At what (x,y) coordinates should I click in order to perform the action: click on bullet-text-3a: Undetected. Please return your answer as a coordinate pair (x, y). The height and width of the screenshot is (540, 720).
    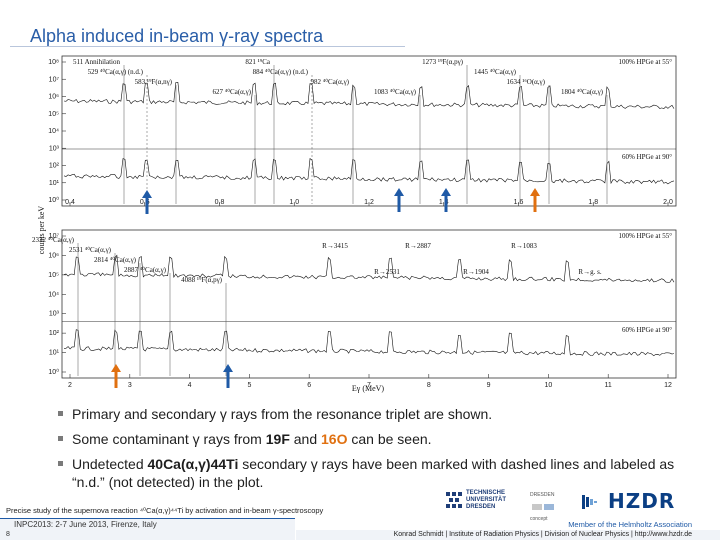
    Looking at the image, I should click on (110, 464).